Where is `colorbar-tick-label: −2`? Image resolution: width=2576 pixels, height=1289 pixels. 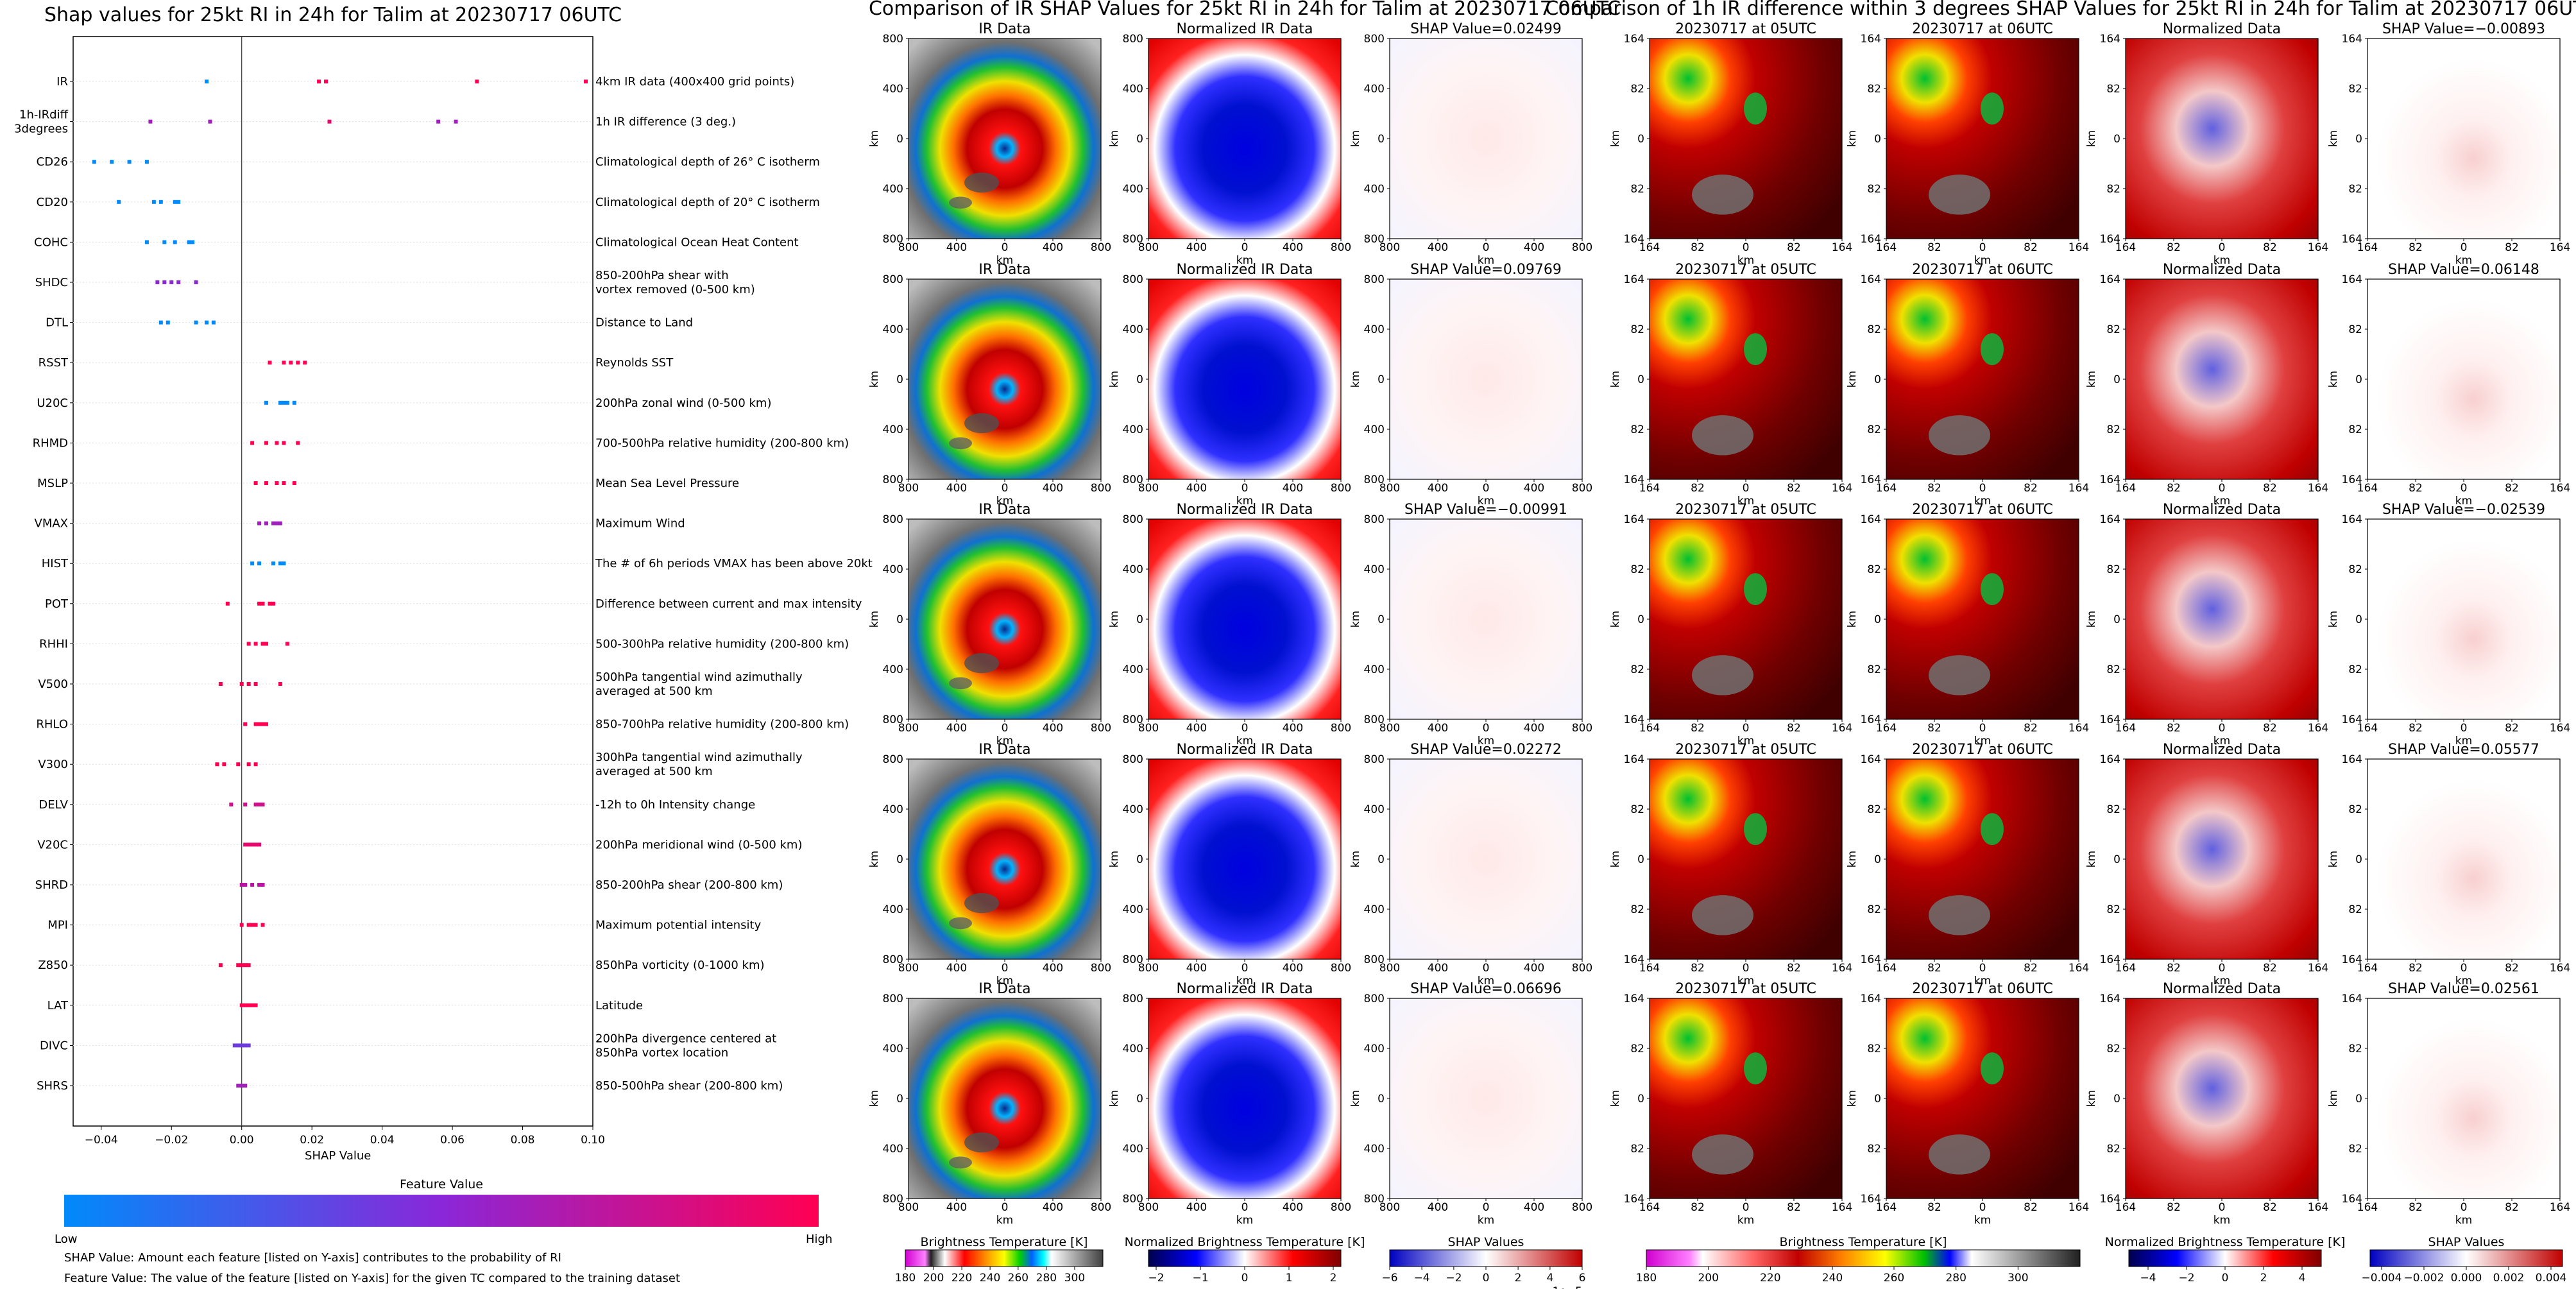
colorbar-tick-label: −2 is located at coordinates (1454, 1278).